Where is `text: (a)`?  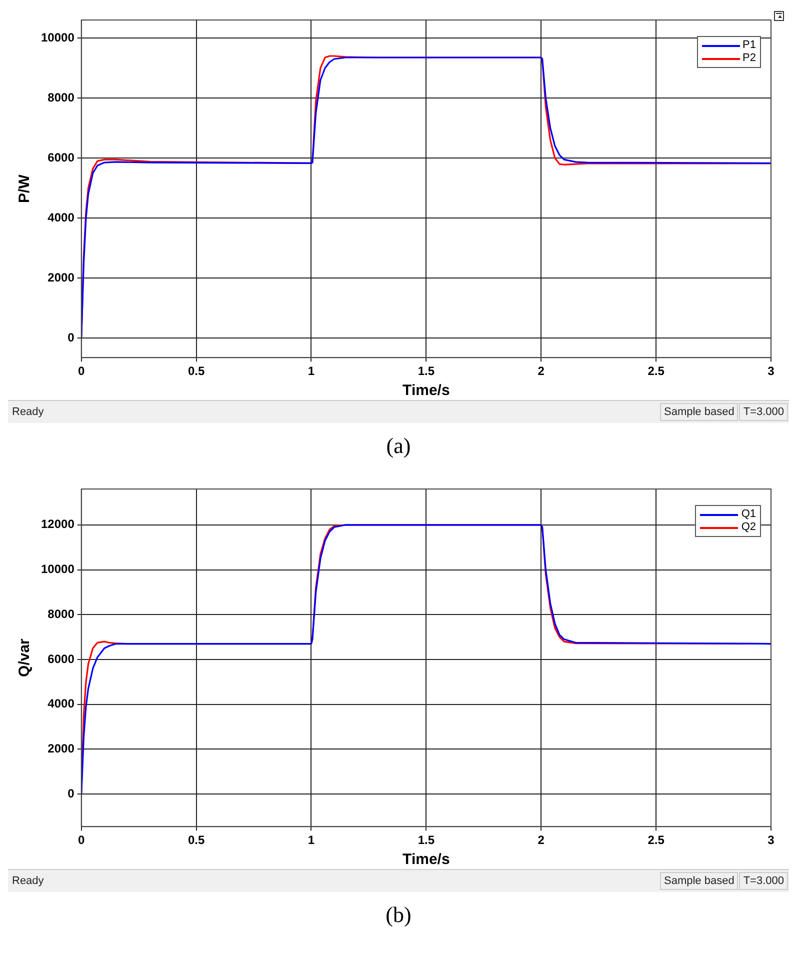
text: (a) is located at coordinates (398, 446).